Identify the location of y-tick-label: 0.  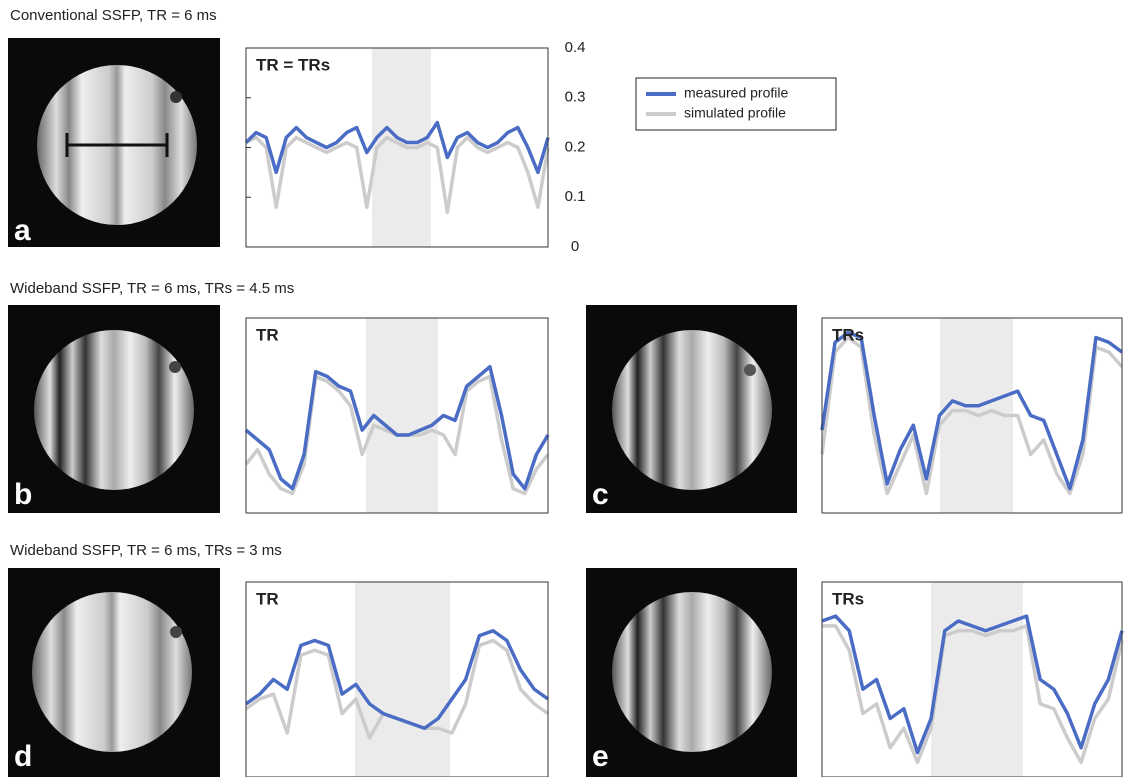
(575, 246).